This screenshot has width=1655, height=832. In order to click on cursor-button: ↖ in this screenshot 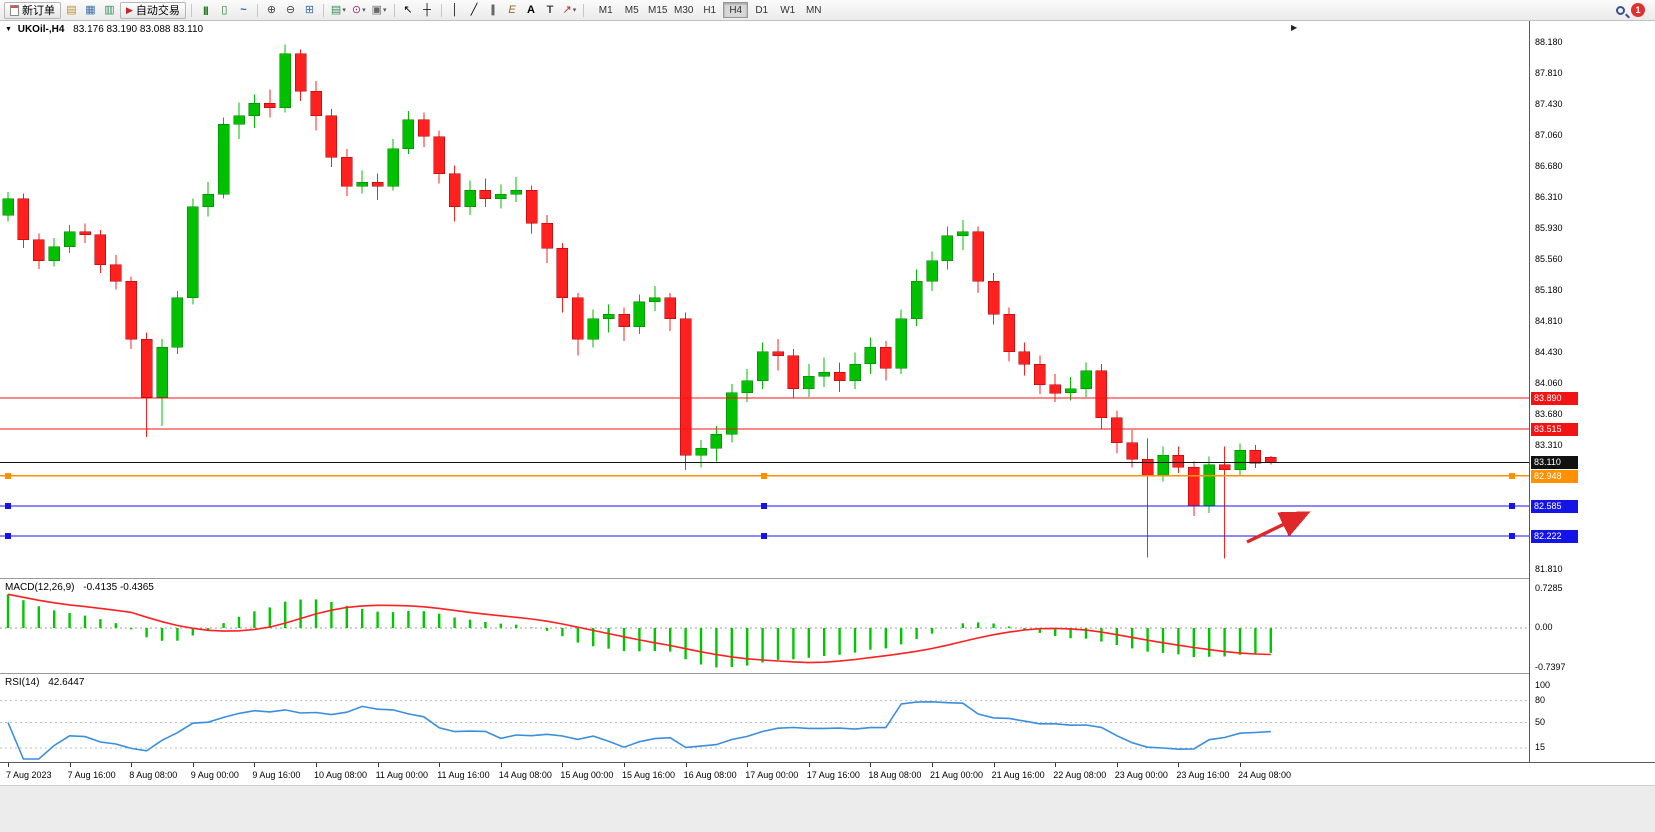, I will do `click(408, 10)`.